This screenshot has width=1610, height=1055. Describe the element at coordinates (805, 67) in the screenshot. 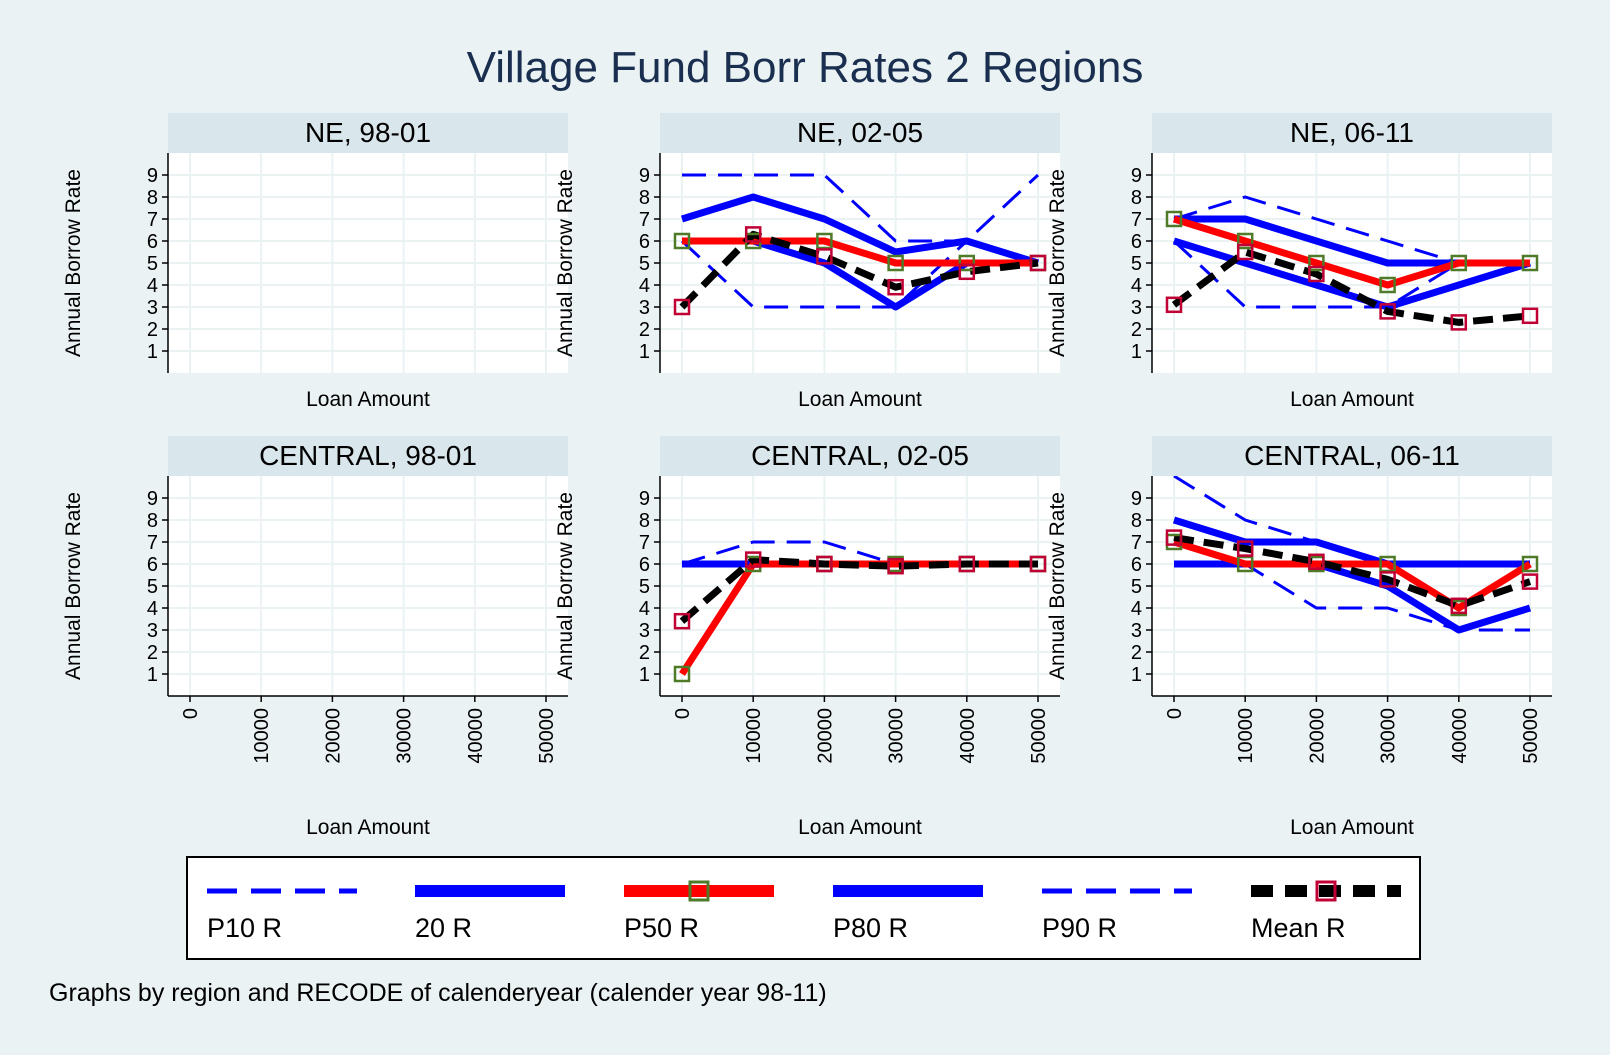

I see `chart-title: Village Fund Borr Rates 2 Regions` at that location.